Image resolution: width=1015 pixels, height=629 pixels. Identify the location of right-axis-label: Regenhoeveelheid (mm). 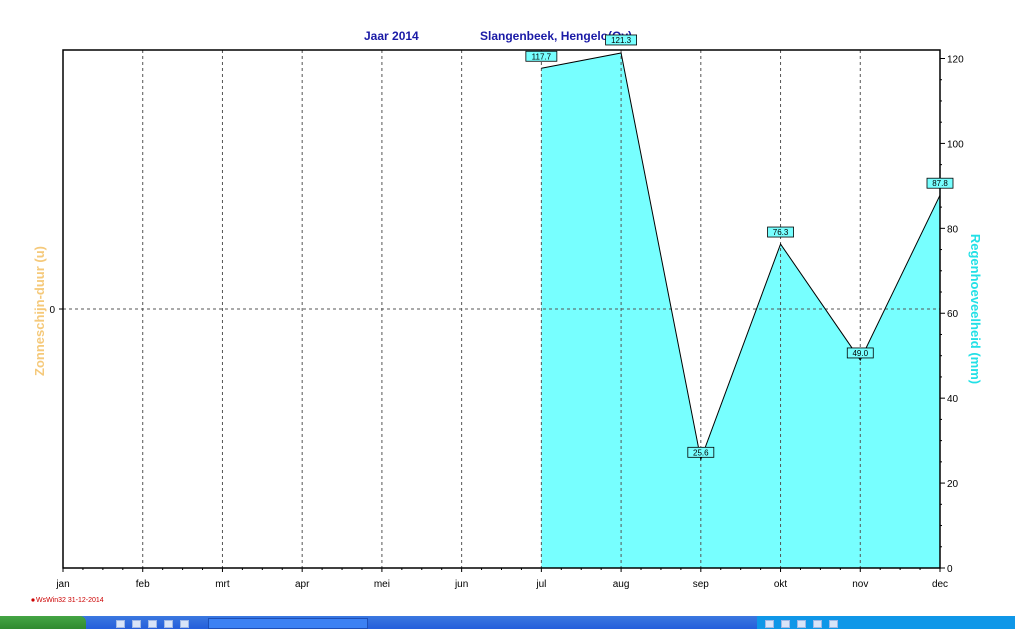
(975, 309).